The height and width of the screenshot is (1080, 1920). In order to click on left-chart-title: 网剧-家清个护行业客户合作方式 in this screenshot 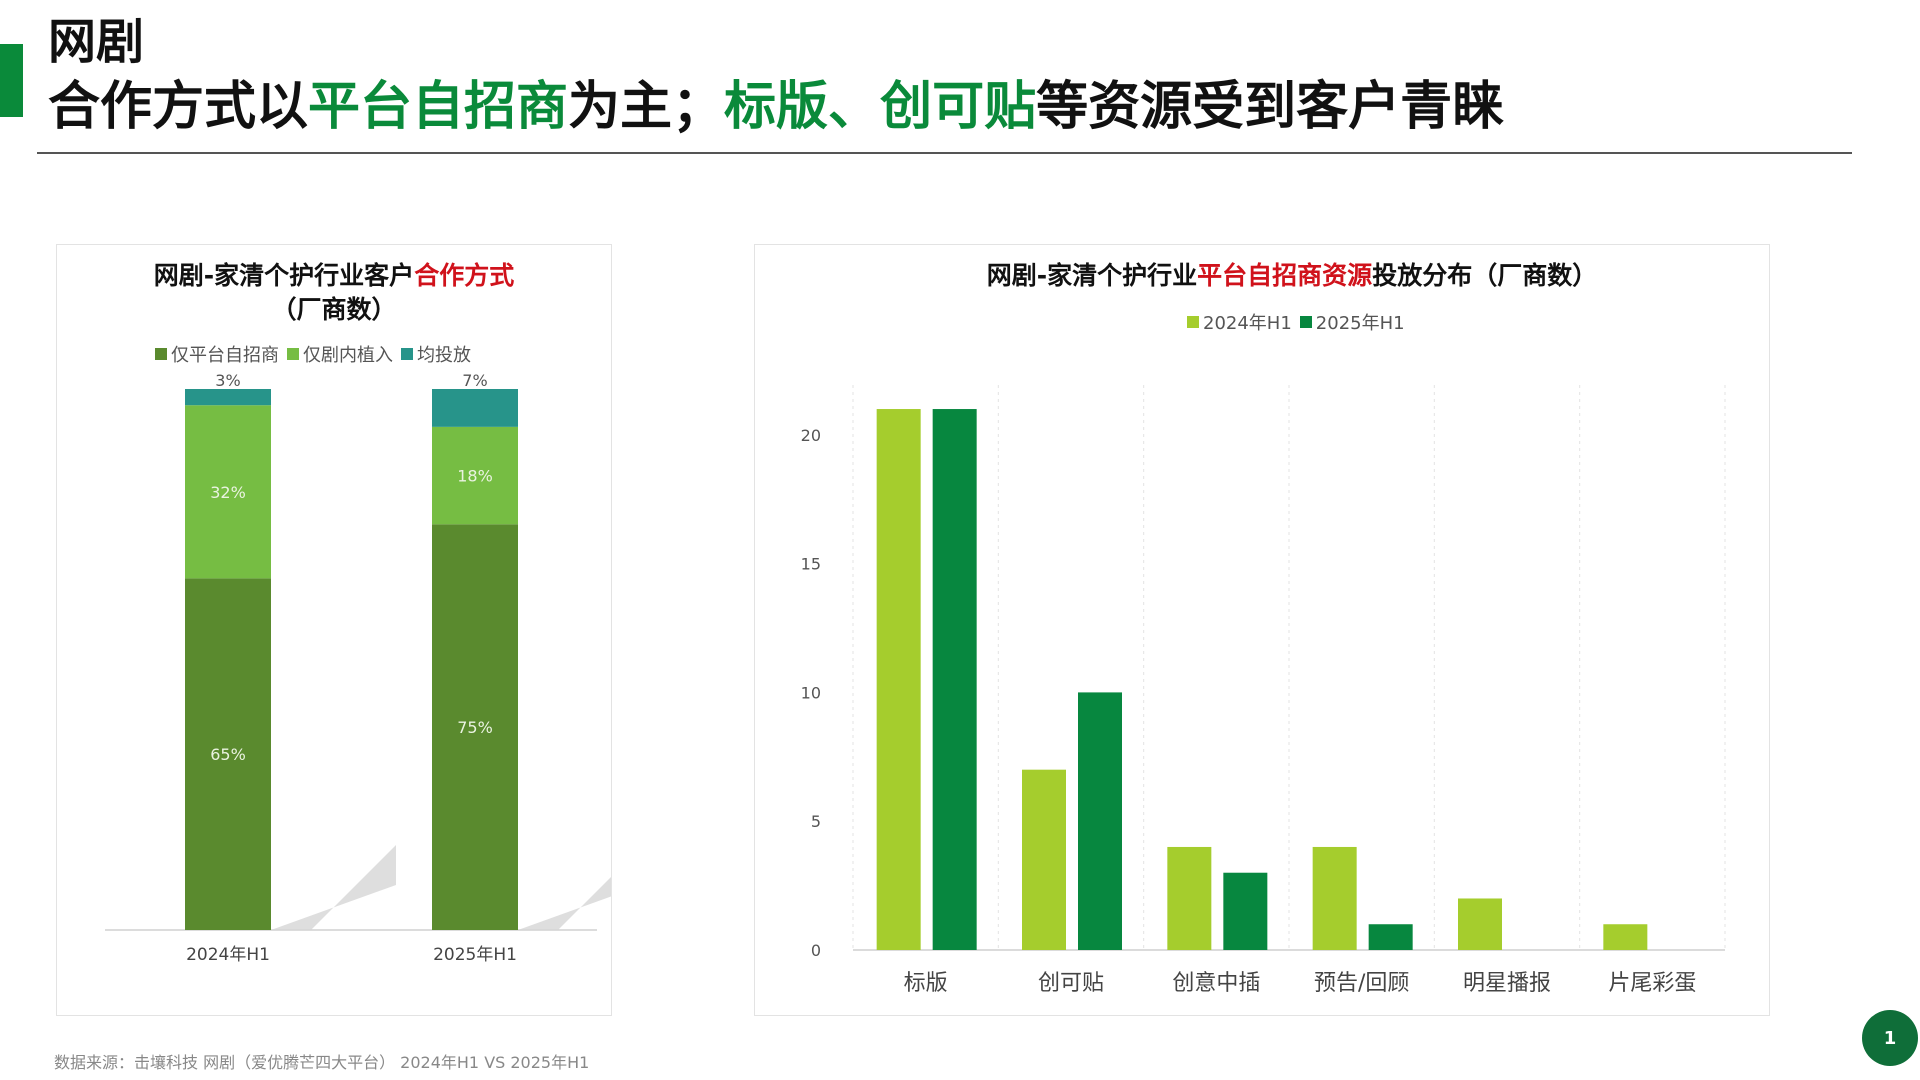, I will do `click(334, 276)`.